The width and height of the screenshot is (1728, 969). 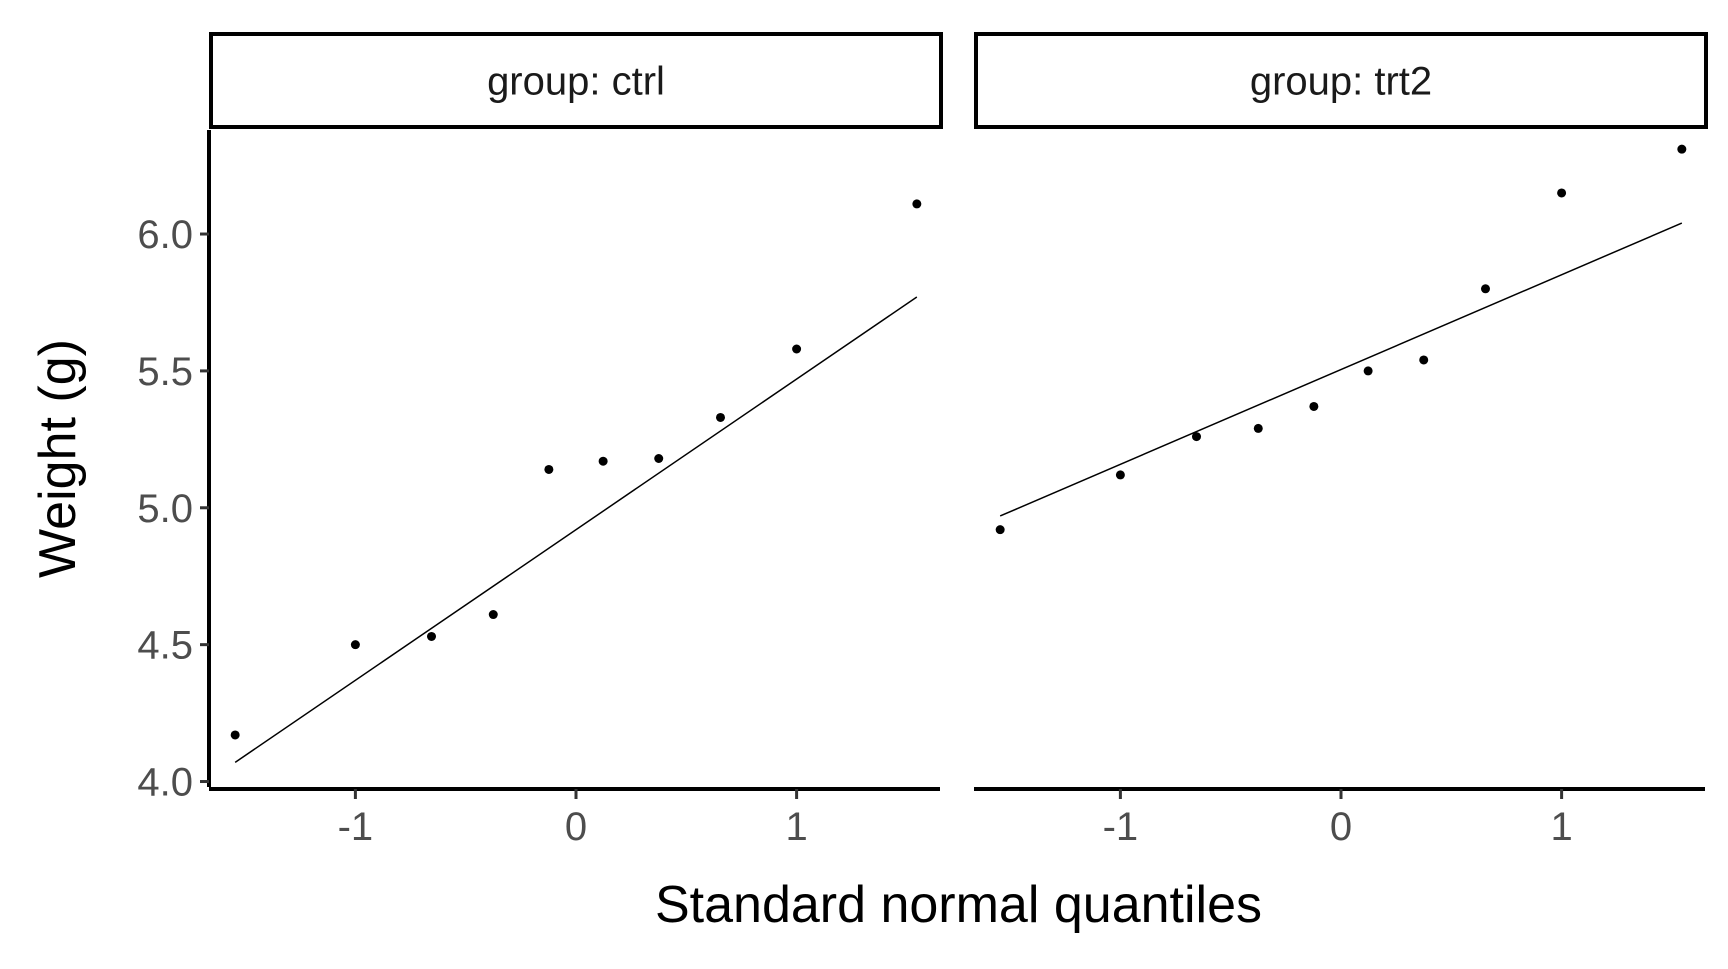 I want to click on facet-strip-label: group: trt2, so click(x=1341, y=82).